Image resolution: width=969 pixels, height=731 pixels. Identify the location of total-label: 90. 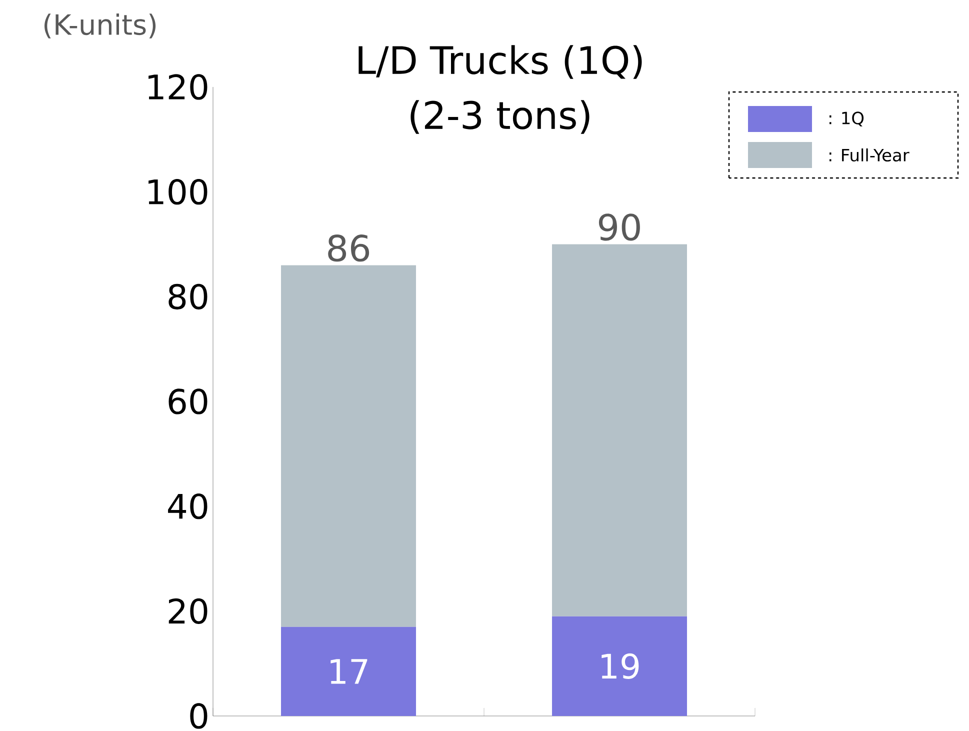
(619, 227).